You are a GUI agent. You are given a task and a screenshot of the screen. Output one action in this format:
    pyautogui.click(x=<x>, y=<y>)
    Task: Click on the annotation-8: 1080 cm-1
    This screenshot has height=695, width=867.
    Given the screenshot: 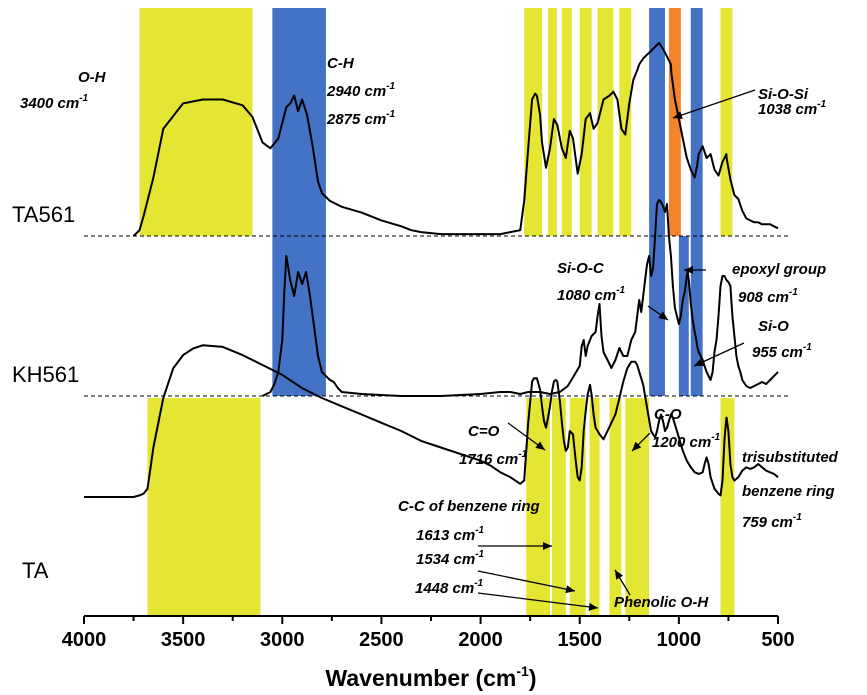 What is the action you would take?
    pyautogui.click(x=591, y=294)
    